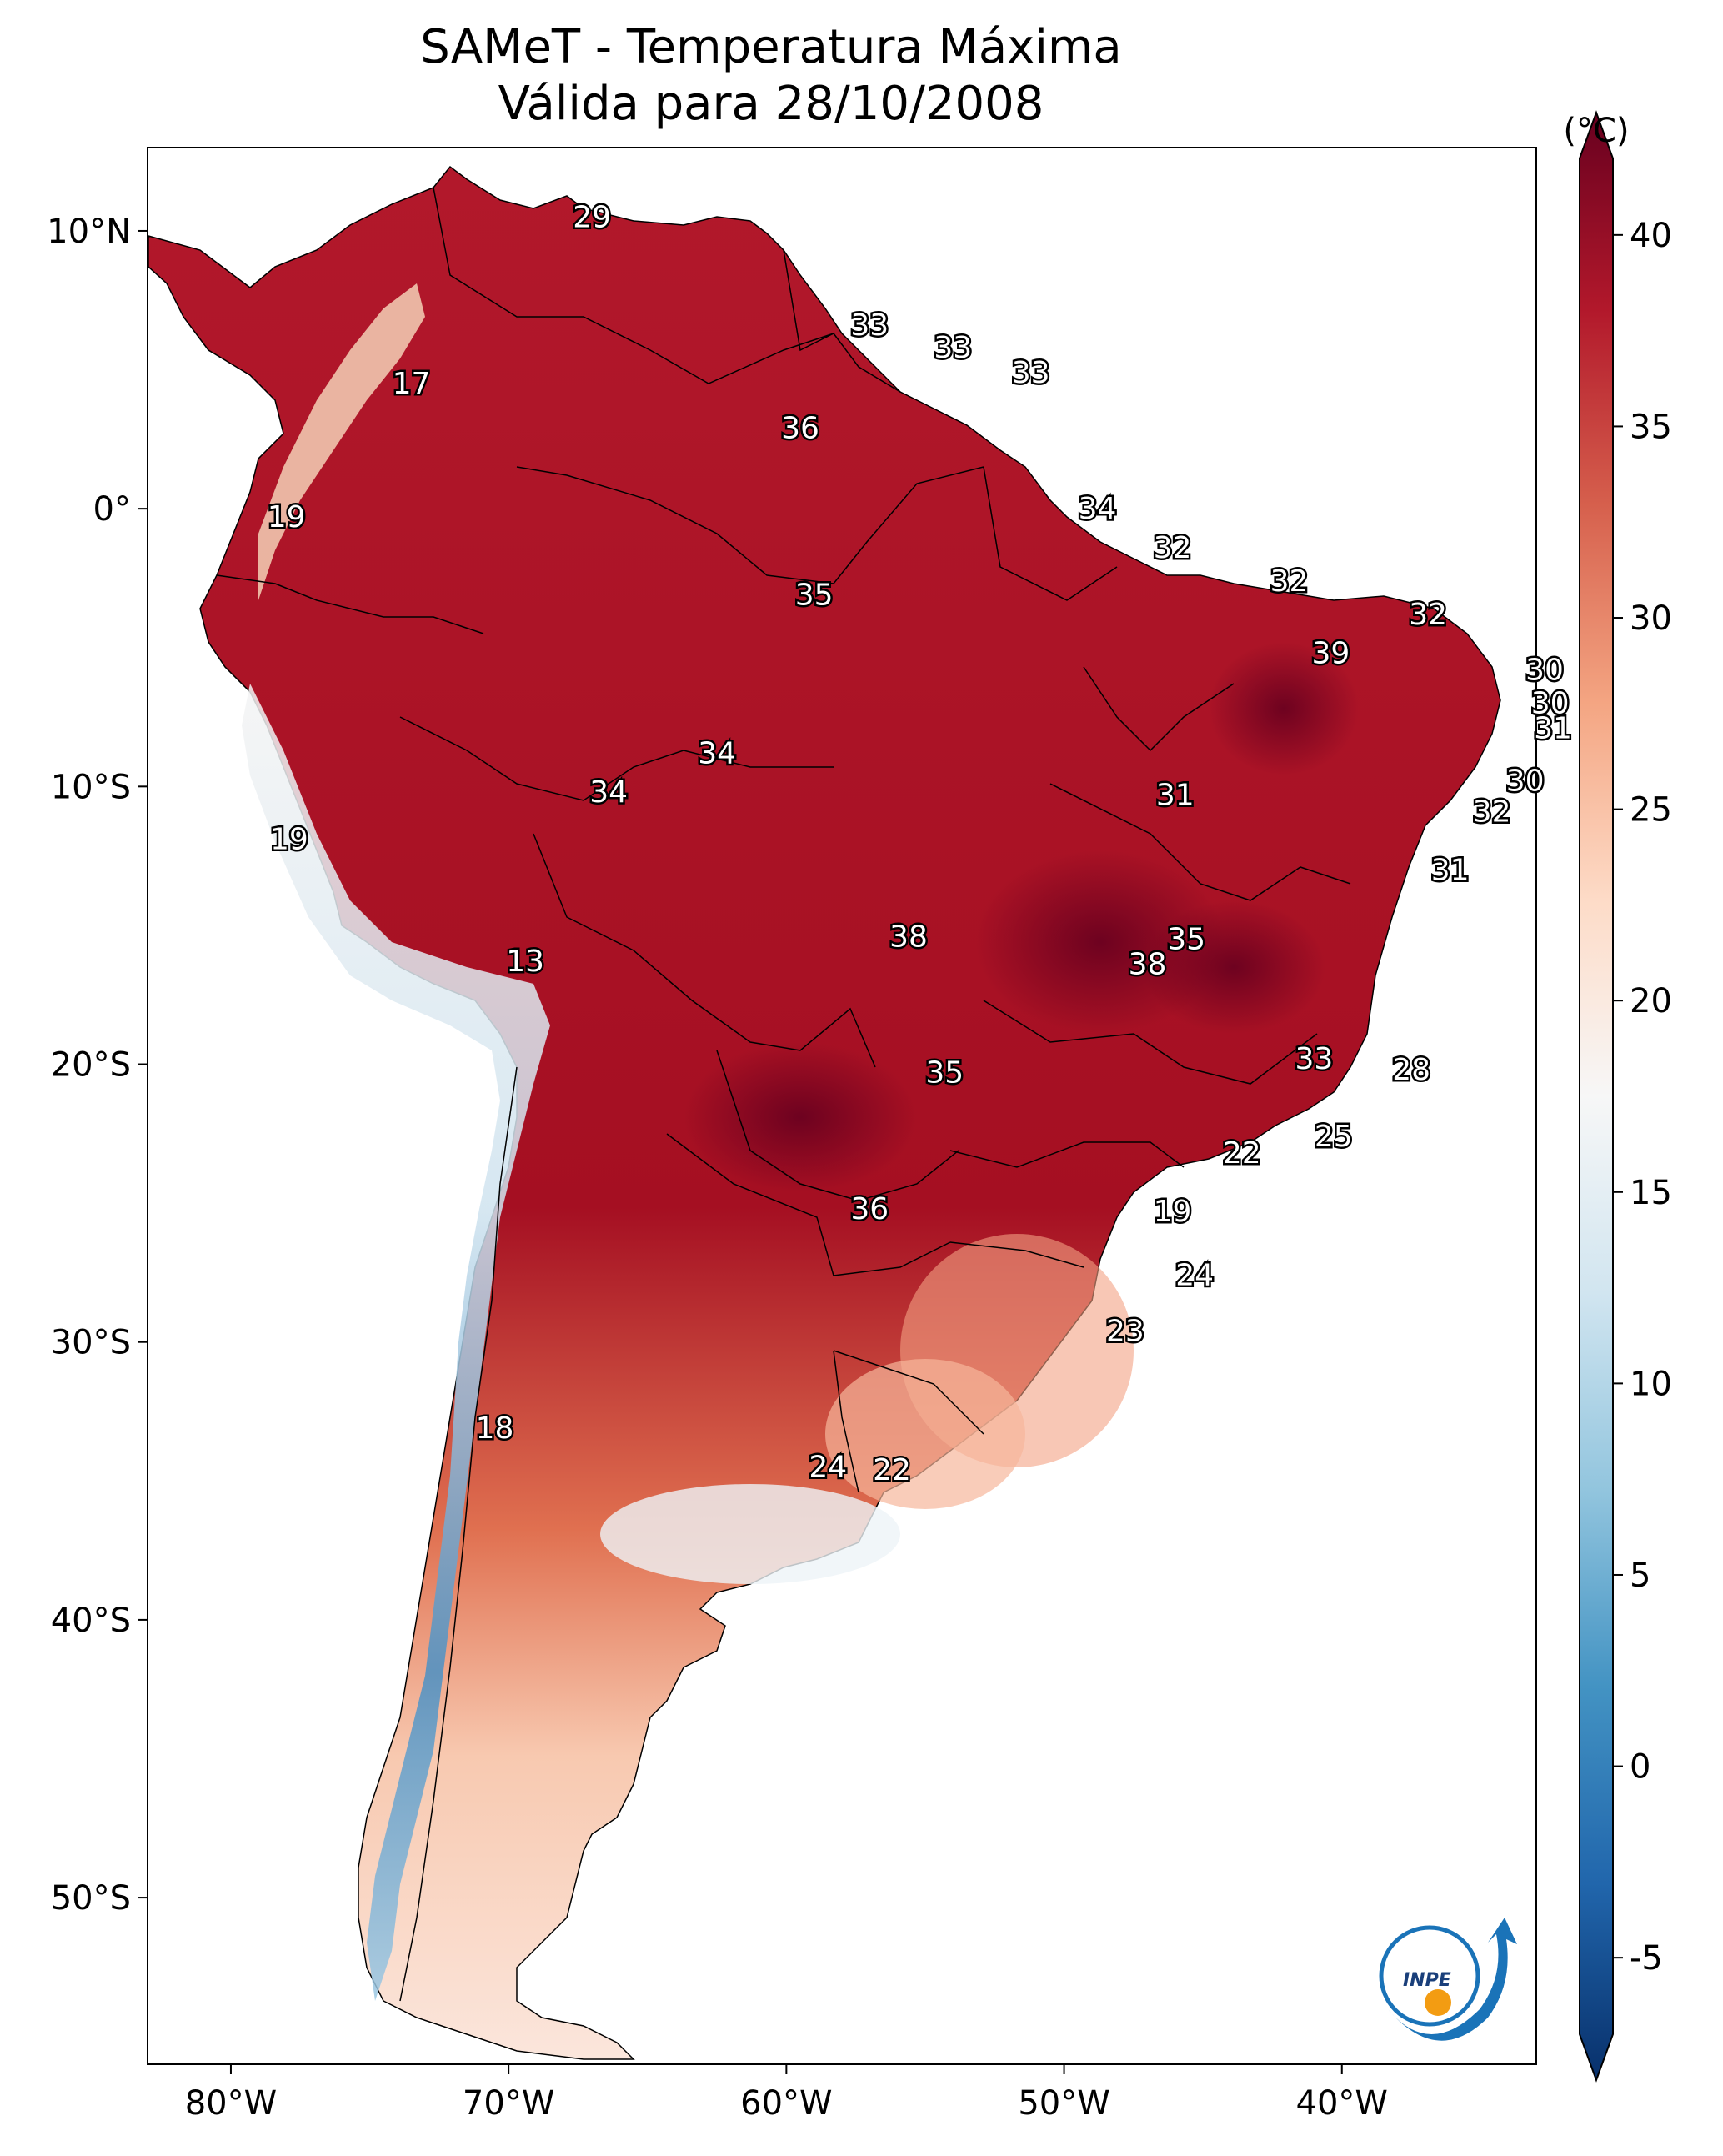 Image resolution: width=1723 pixels, height=2156 pixels. I want to click on map-subtitle: Válida para 28/10/2008, so click(771, 104).